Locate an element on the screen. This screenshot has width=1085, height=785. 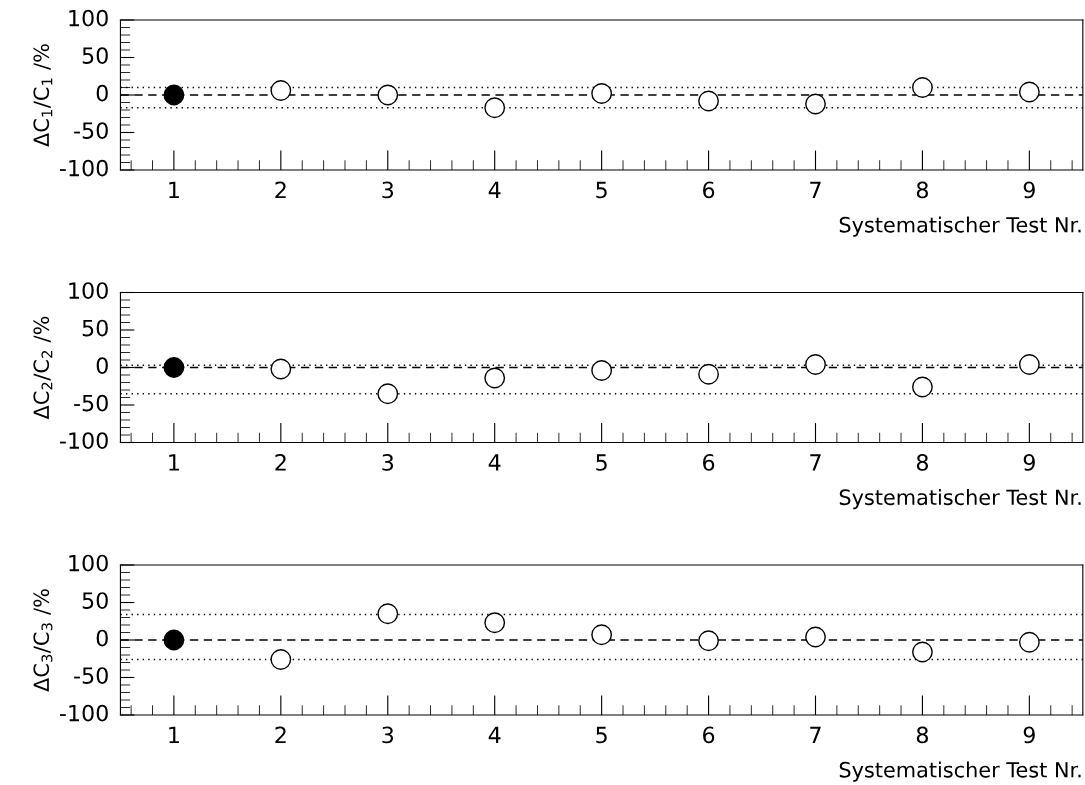
y-axis-title: ΔC$_{3}$/C$_{3}$ /% is located at coordinates (43, 640).